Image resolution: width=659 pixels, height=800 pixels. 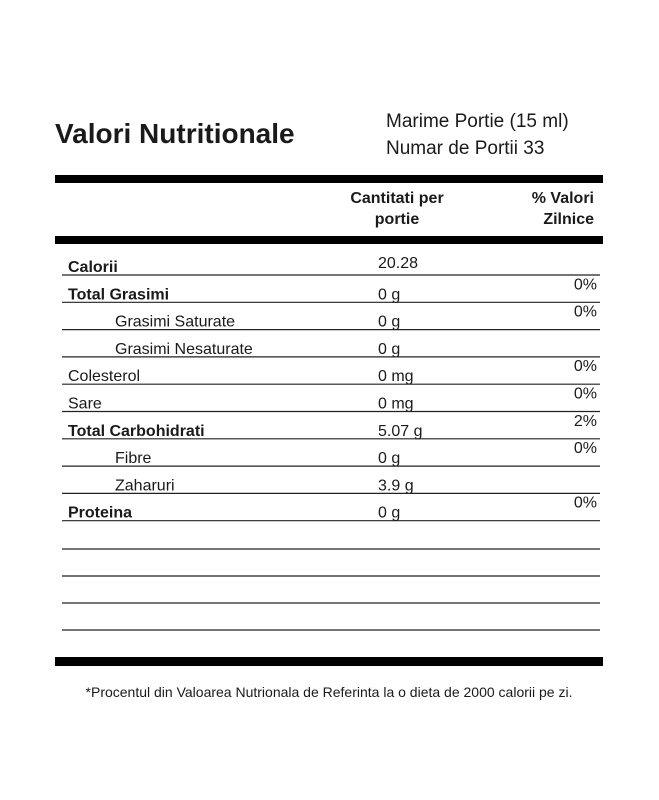 I want to click on nutrient-name: Calorii, so click(x=93, y=267).